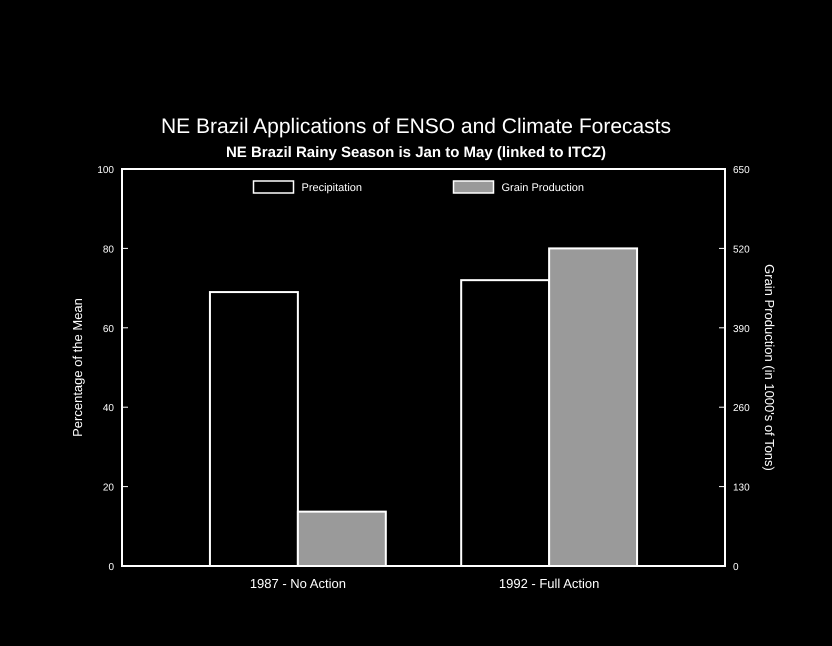  Describe the element at coordinates (77, 367) in the screenshot. I see `y-axis-title: Percentage of the Mean` at that location.